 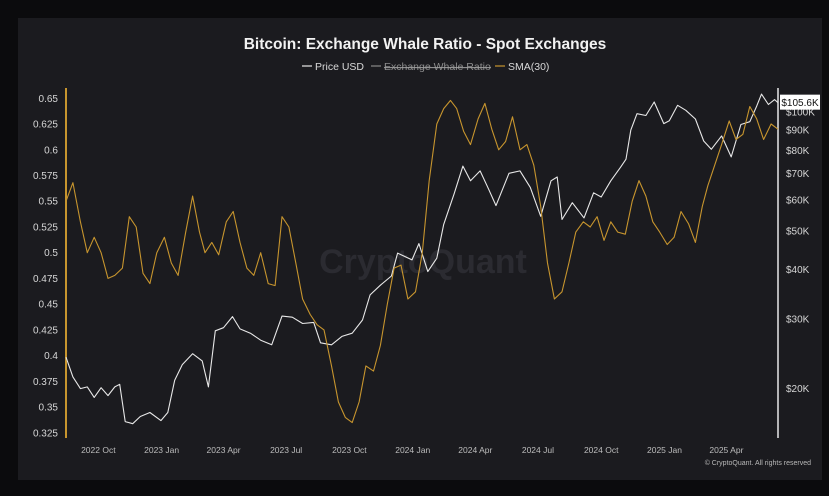 What do you see at coordinates (49, 305) in the screenshot?
I see `left-tick-label: 0.45` at bounding box center [49, 305].